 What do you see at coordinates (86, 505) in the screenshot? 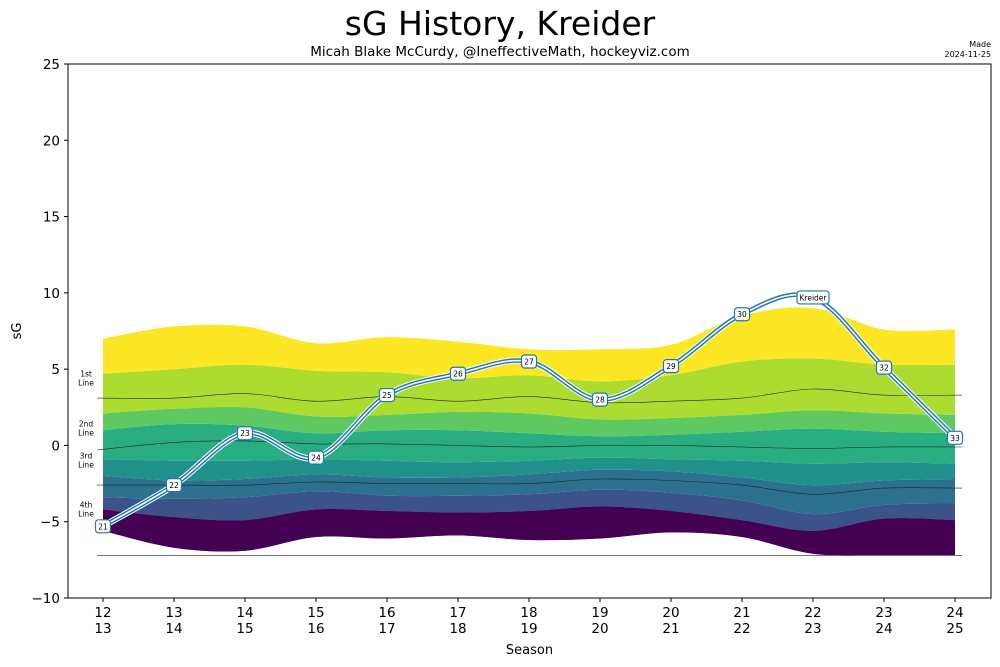
I see `tier-label-line: 4th` at bounding box center [86, 505].